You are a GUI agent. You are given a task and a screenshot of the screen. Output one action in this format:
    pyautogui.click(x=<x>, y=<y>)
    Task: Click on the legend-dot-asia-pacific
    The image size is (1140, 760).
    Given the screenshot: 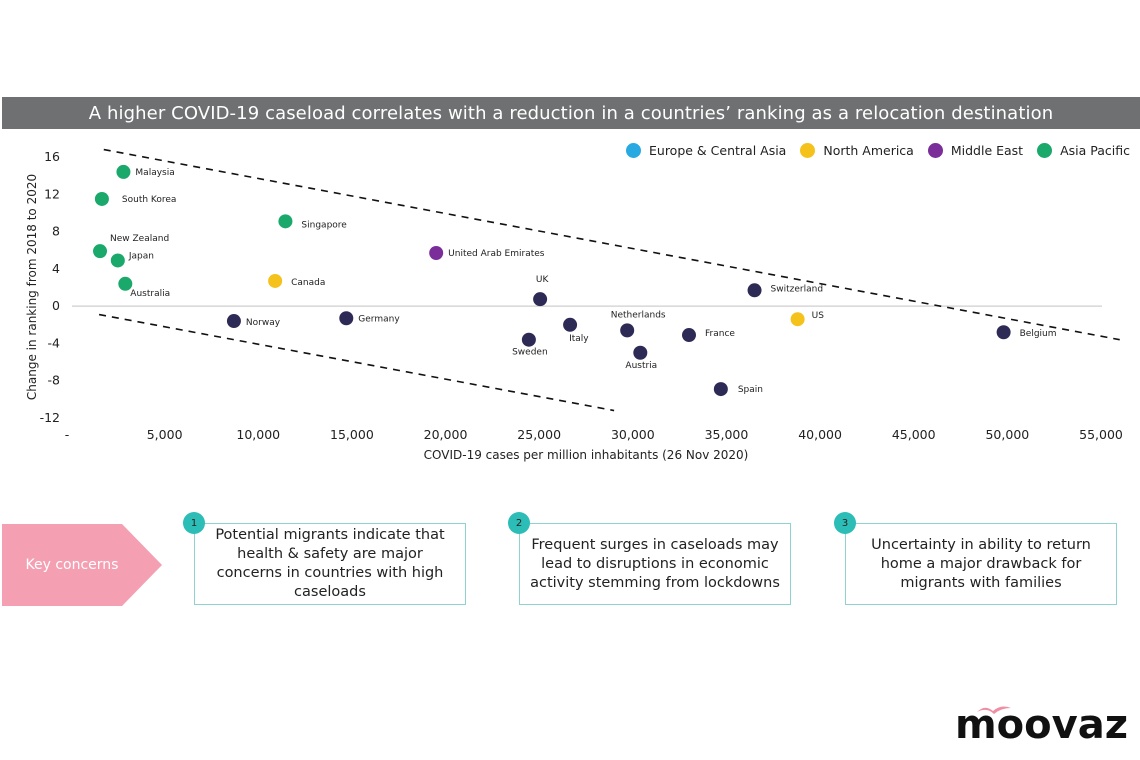 What is the action you would take?
    pyautogui.click(x=1045, y=150)
    